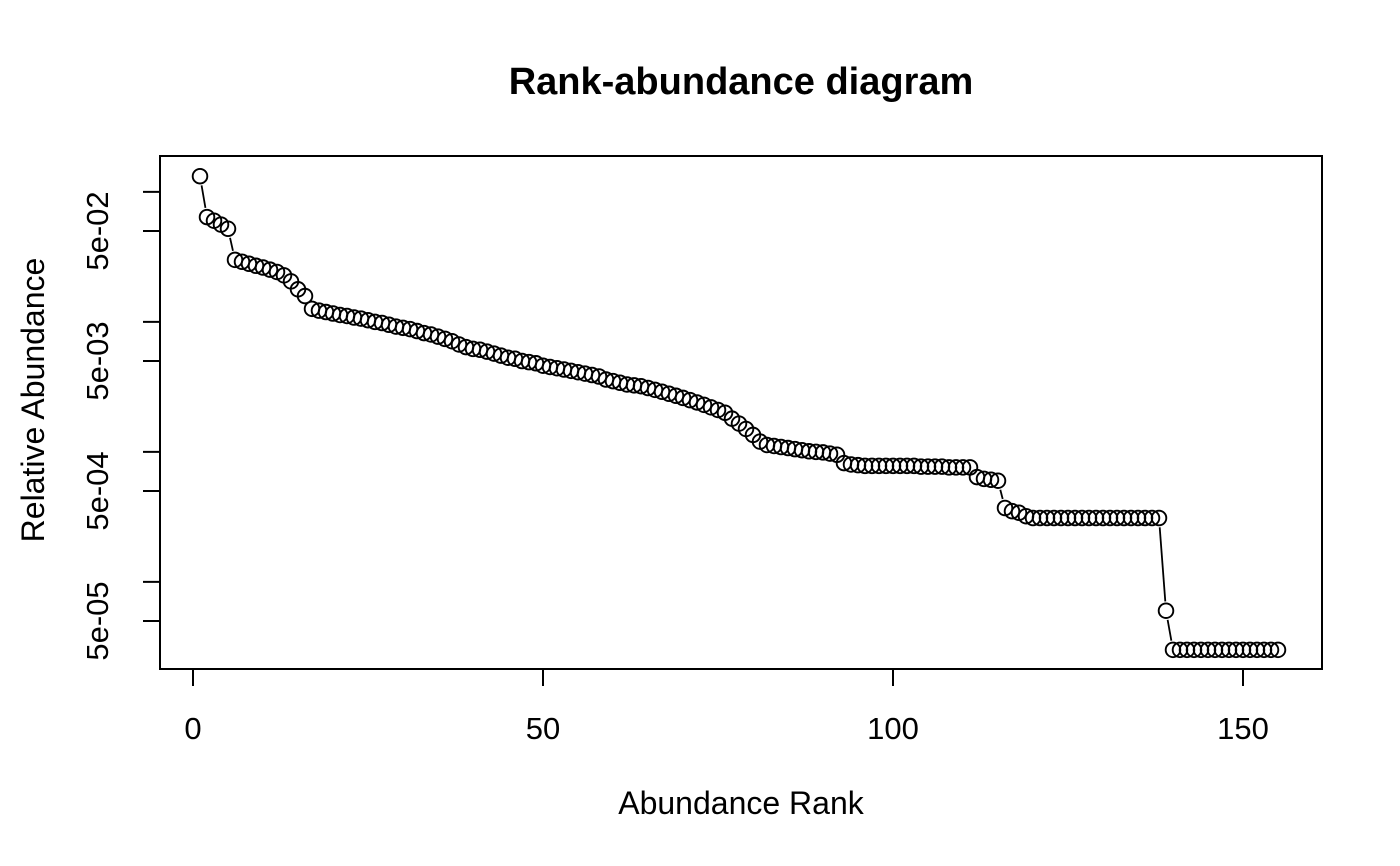 This screenshot has width=1400, height=866. Describe the element at coordinates (1243, 728) in the screenshot. I see `x-tick-label: 150` at that location.